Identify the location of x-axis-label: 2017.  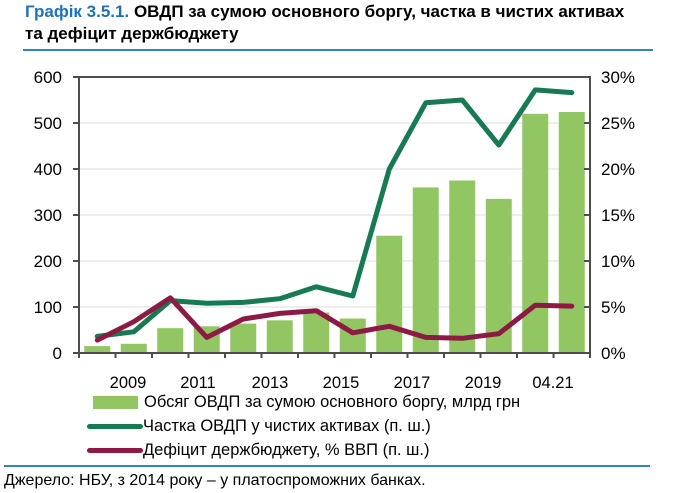
(412, 382).